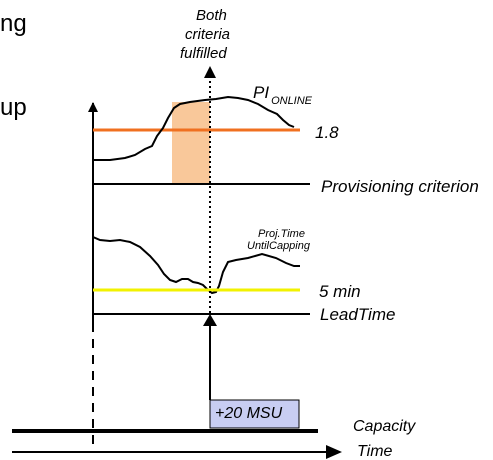  What do you see at coordinates (281, 234) in the screenshot?
I see `proj-time-label-1: Proj.Time` at bounding box center [281, 234].